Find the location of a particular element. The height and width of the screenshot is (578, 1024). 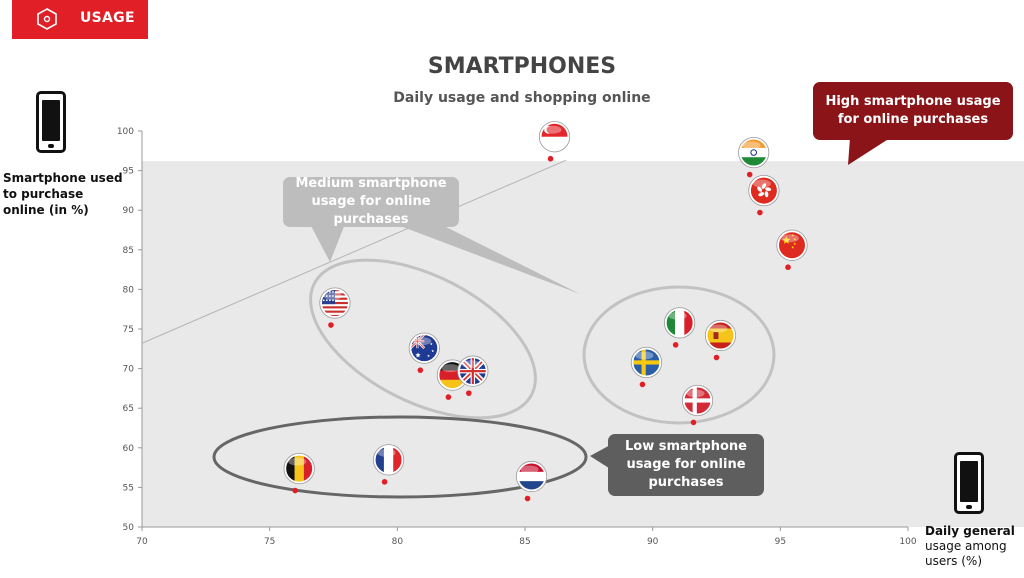

flag-usa is located at coordinates (334, 303).